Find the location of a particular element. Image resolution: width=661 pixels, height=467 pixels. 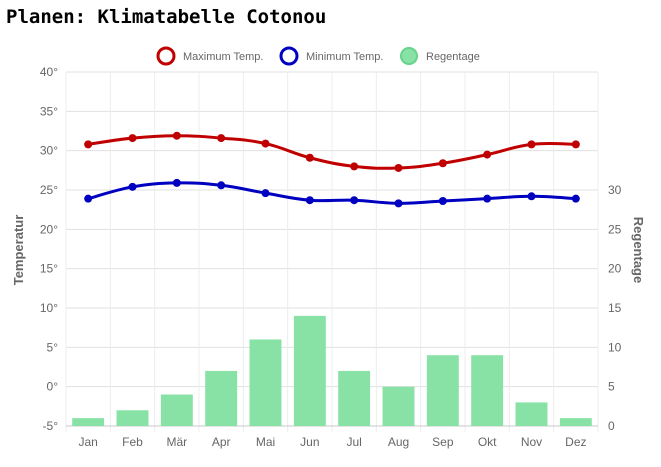

legend-marker-regentage is located at coordinates (409, 56).